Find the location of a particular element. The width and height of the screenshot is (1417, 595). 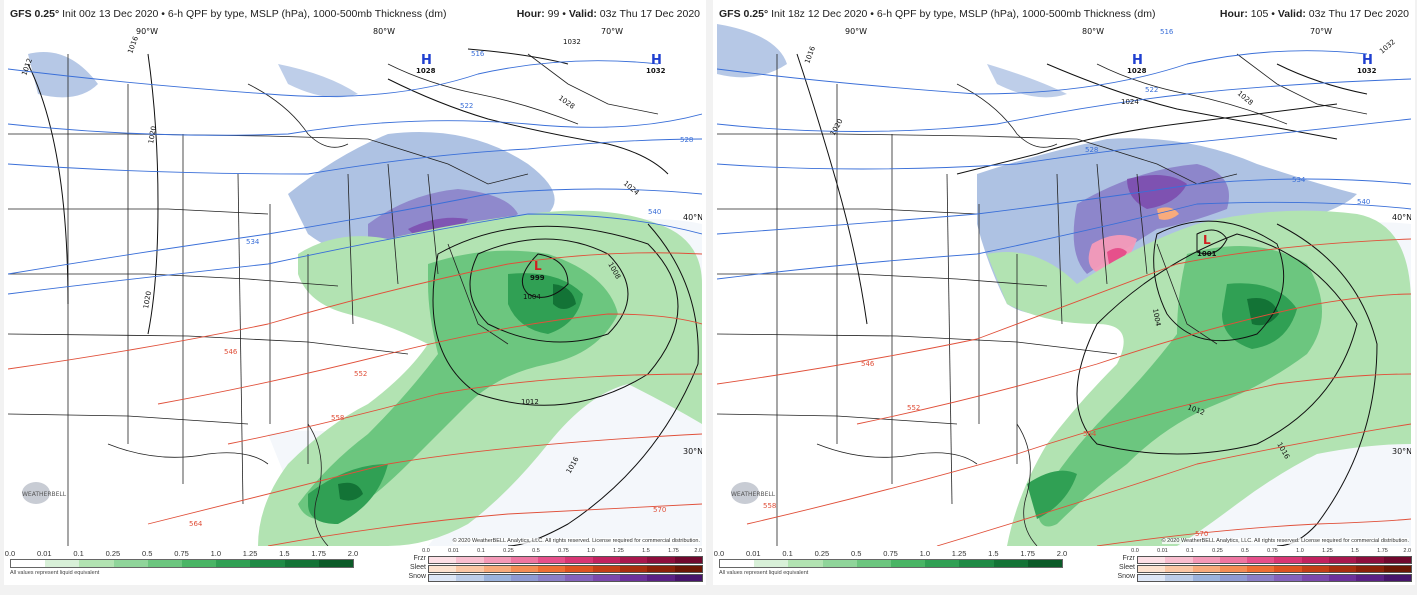

high-pressure-center: H 1028 is located at coordinates (1137, 64).